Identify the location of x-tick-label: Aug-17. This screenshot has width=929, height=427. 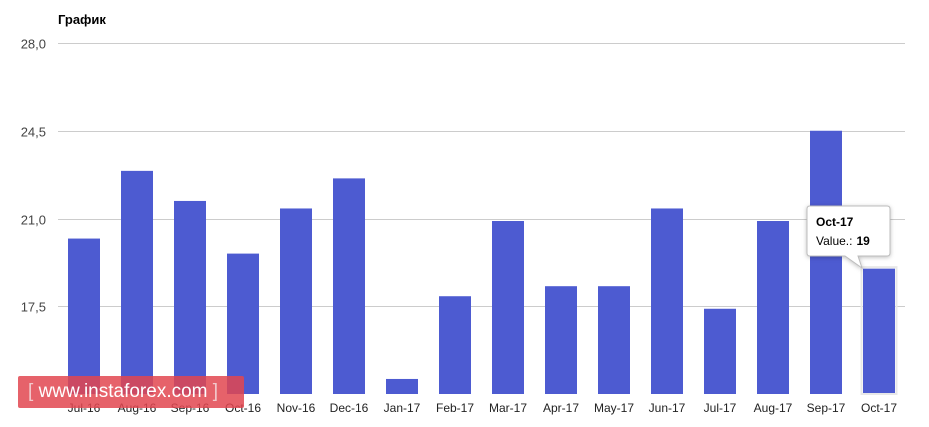
(773, 408).